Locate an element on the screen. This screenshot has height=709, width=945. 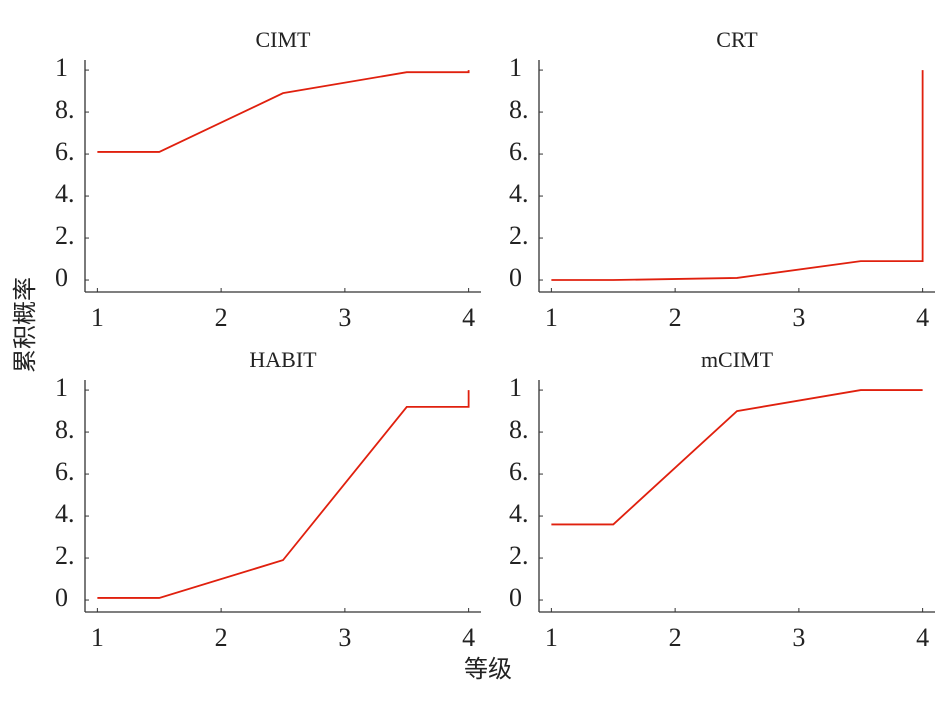
panel-title: CRT is located at coordinates (737, 39).